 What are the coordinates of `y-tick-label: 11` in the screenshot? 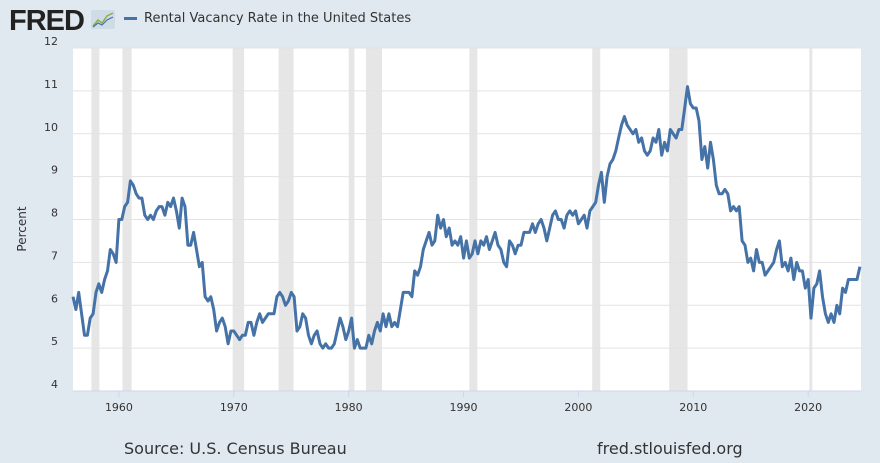 It's located at (51, 84).